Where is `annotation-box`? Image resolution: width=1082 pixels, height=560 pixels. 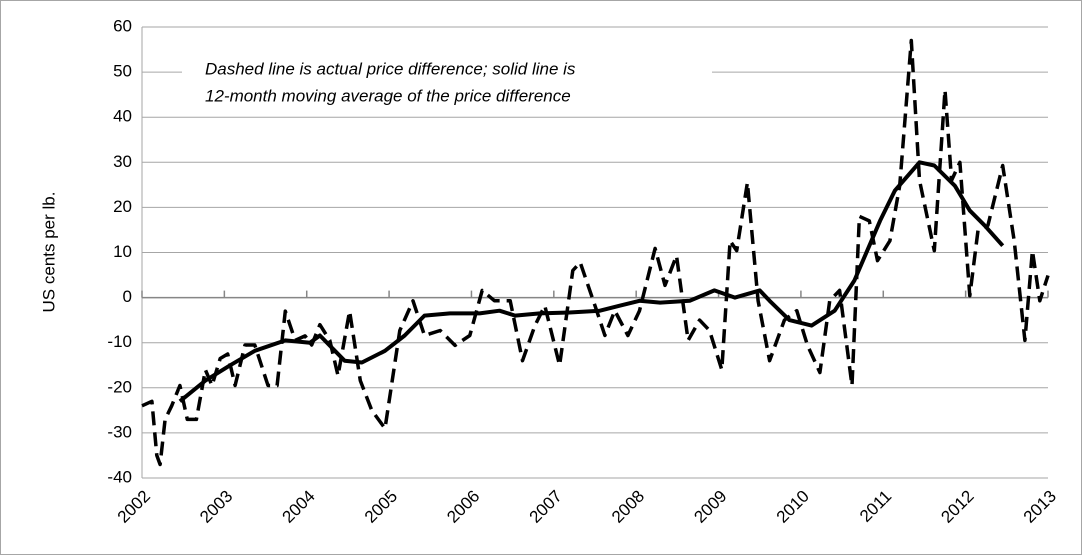
annotation-box is located at coordinates (447, 80).